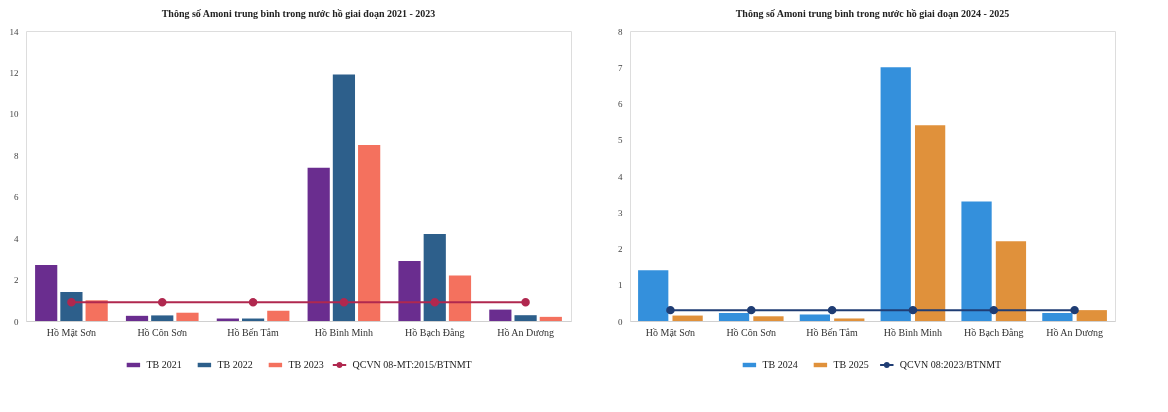 The width and height of the screenshot is (1168, 412). What do you see at coordinates (780, 364) in the screenshot?
I see `legend-label: TB 2024` at bounding box center [780, 364].